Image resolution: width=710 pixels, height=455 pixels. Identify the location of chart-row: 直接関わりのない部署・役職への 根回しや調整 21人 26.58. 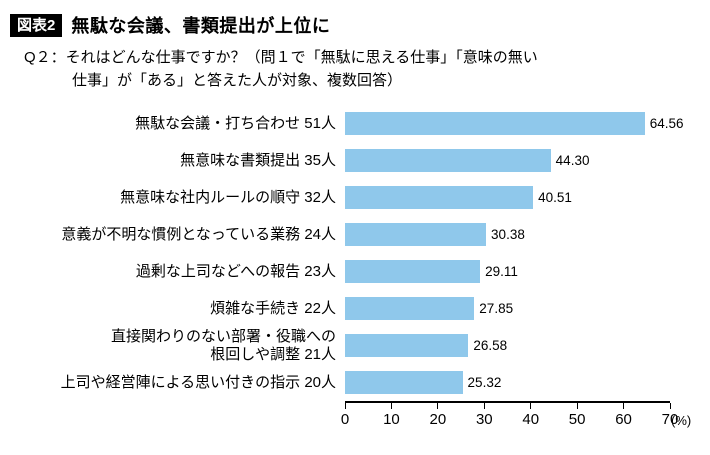
(355, 345).